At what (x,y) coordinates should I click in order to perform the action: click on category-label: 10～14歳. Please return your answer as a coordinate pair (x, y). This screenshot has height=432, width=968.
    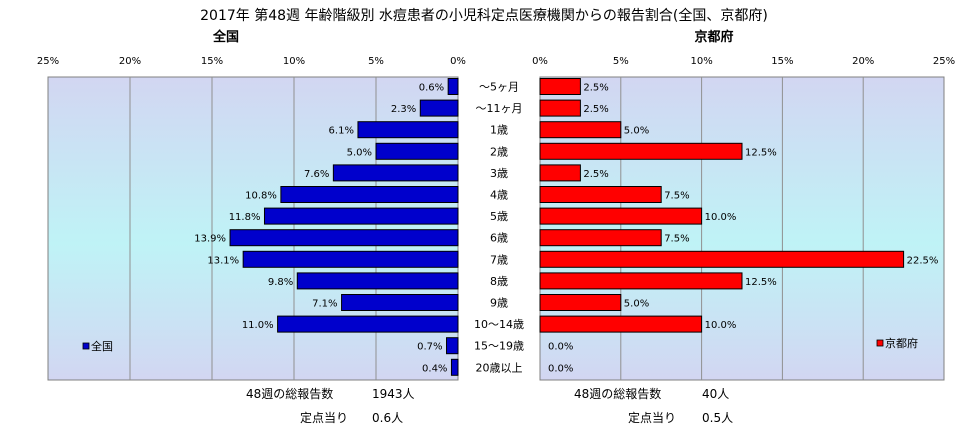
    Looking at the image, I should click on (499, 324).